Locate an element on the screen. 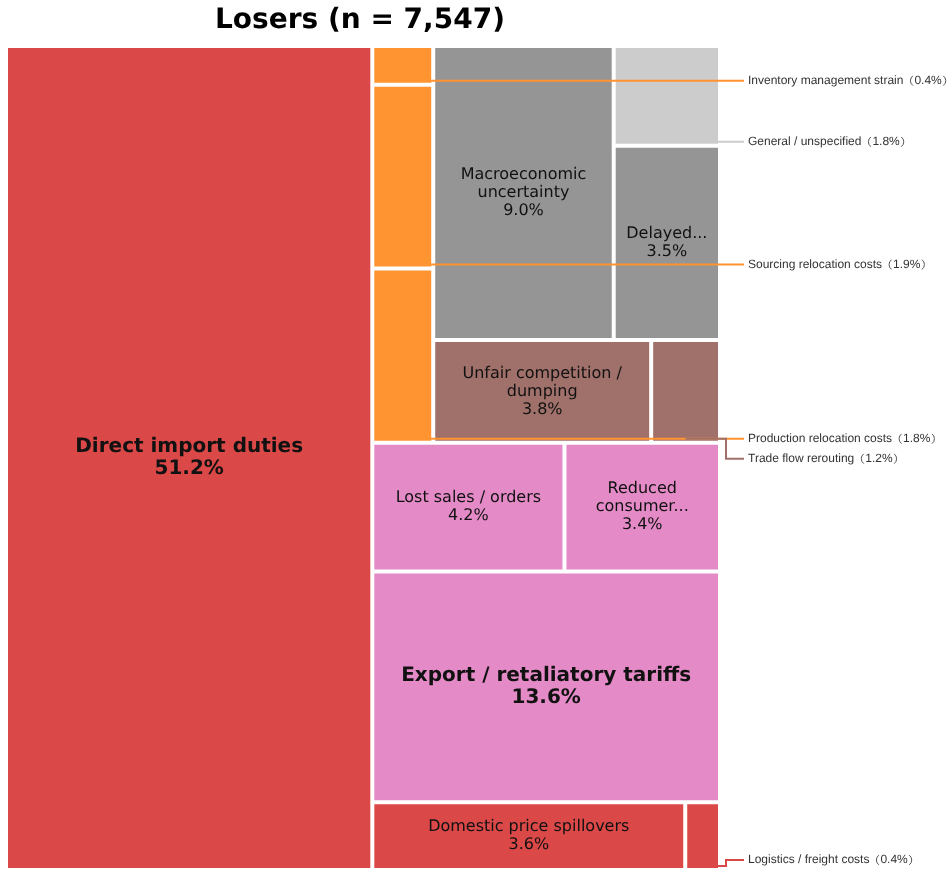  data-label: 13.6% is located at coordinates (546, 698).